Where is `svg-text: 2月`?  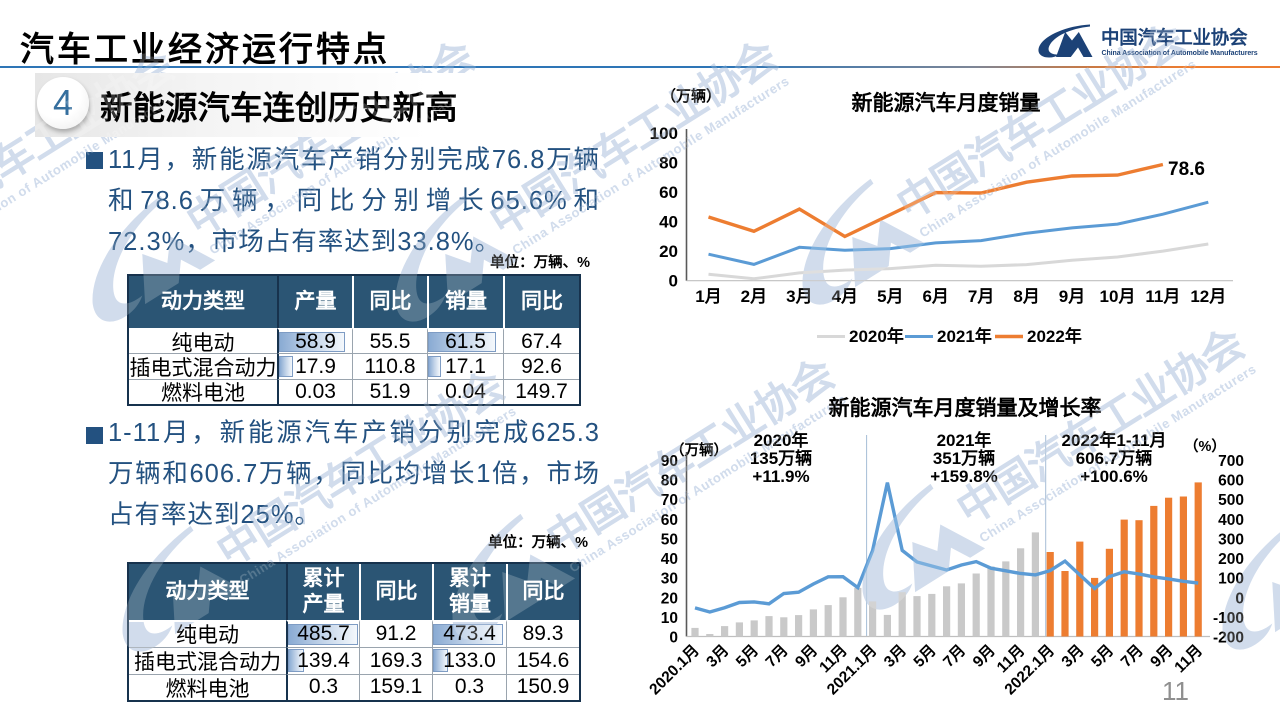
svg-text: 2月 is located at coordinates (754, 296).